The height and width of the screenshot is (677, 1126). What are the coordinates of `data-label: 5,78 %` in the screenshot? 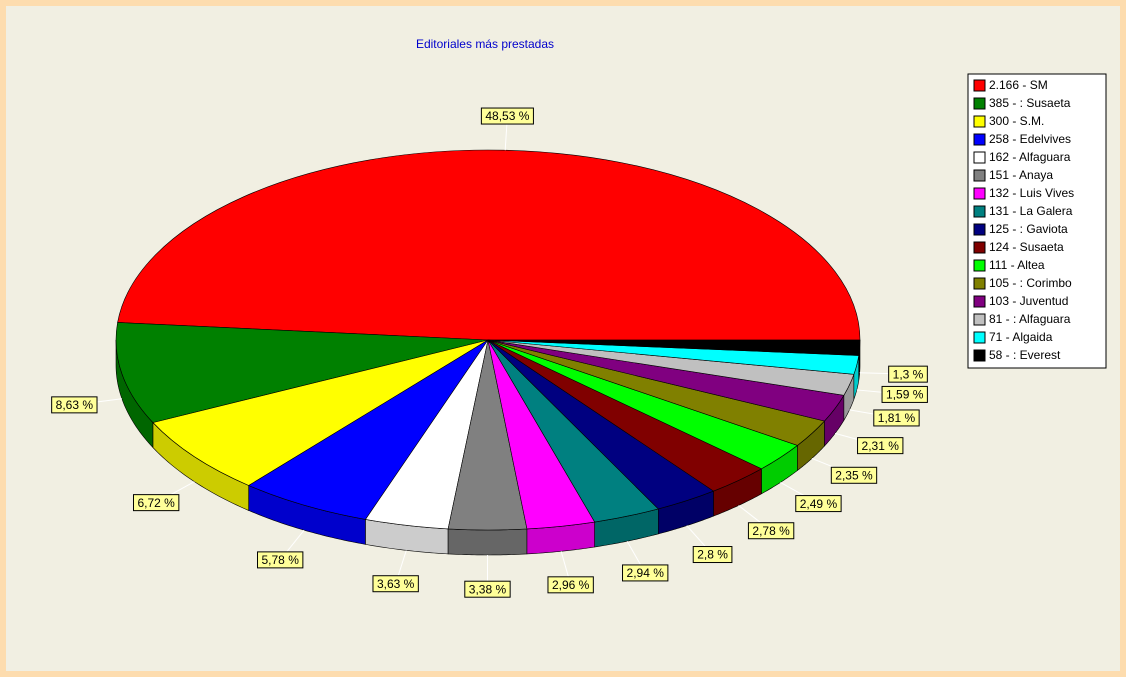 It's located at (280, 560).